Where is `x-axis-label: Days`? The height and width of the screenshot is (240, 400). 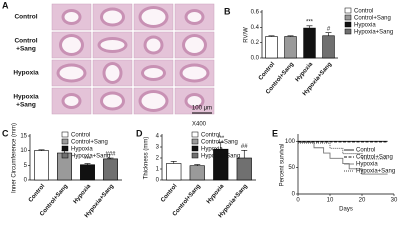
x-axis-label: Days is located at coordinates (346, 210).